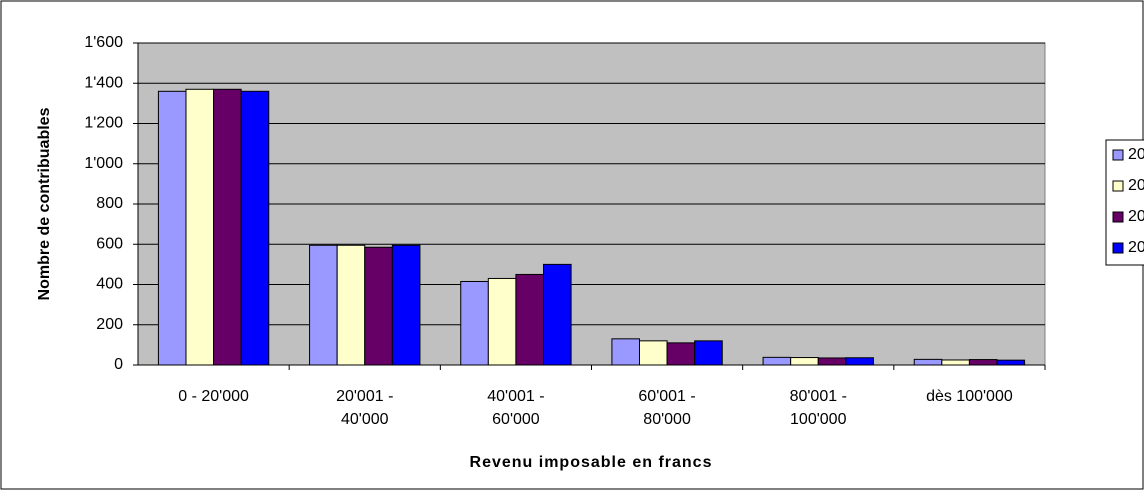  Describe the element at coordinates (109, 284) in the screenshot. I see `y-tick-label: 400` at that location.